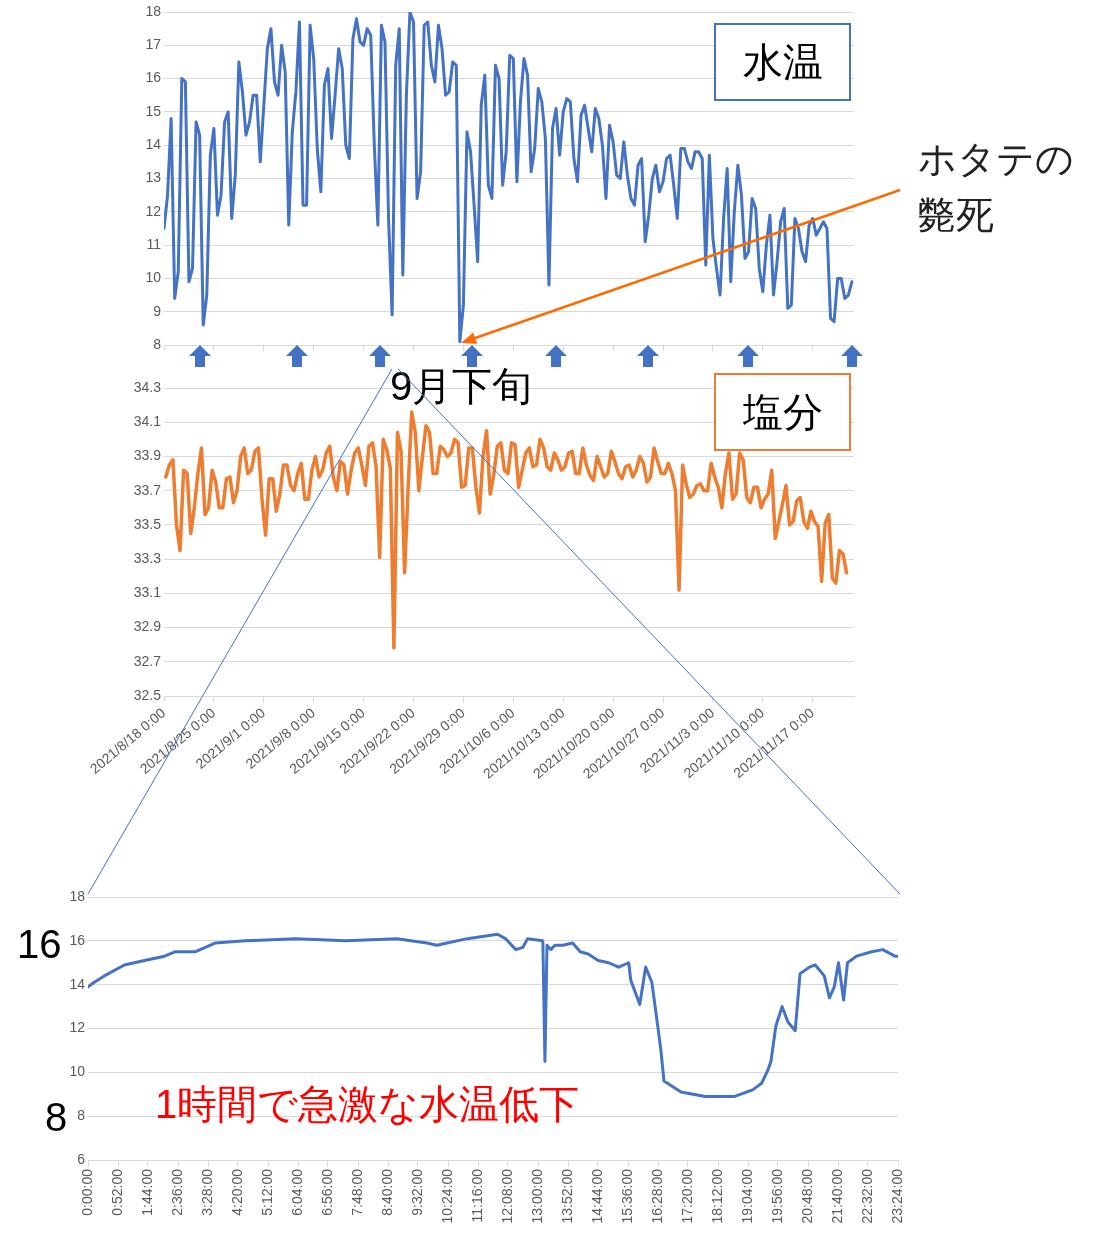 Image resolution: width=1119 pixels, height=1242 pixels. I want to click on x-tick-label: 2:36:00, so click(176, 1192).